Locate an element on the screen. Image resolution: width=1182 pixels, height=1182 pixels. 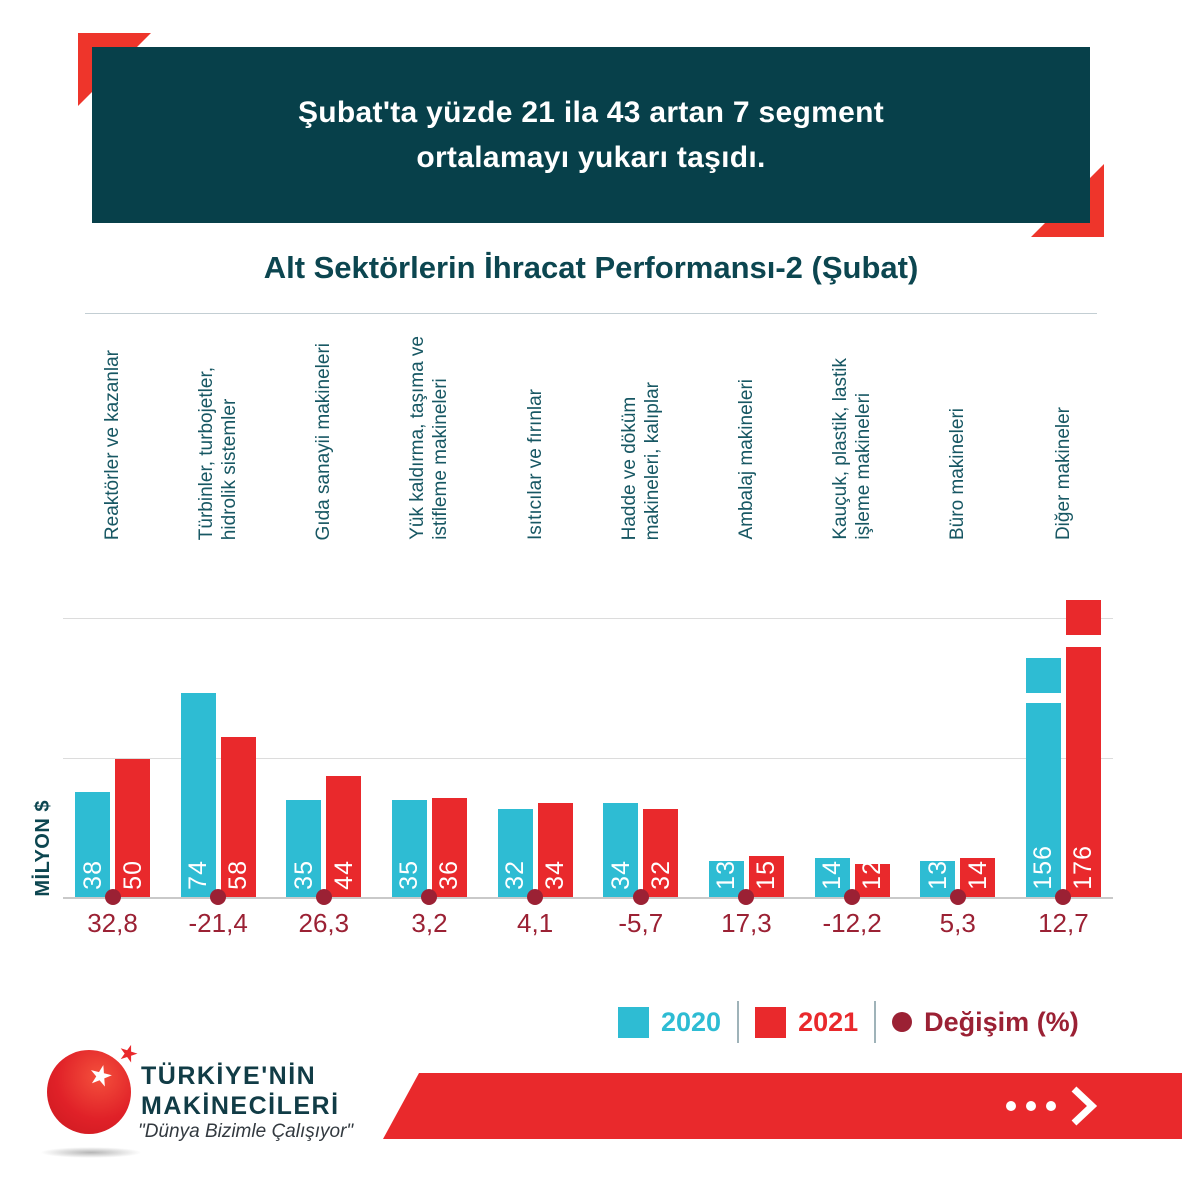
logo-shadow is located at coordinates (91, 1152).